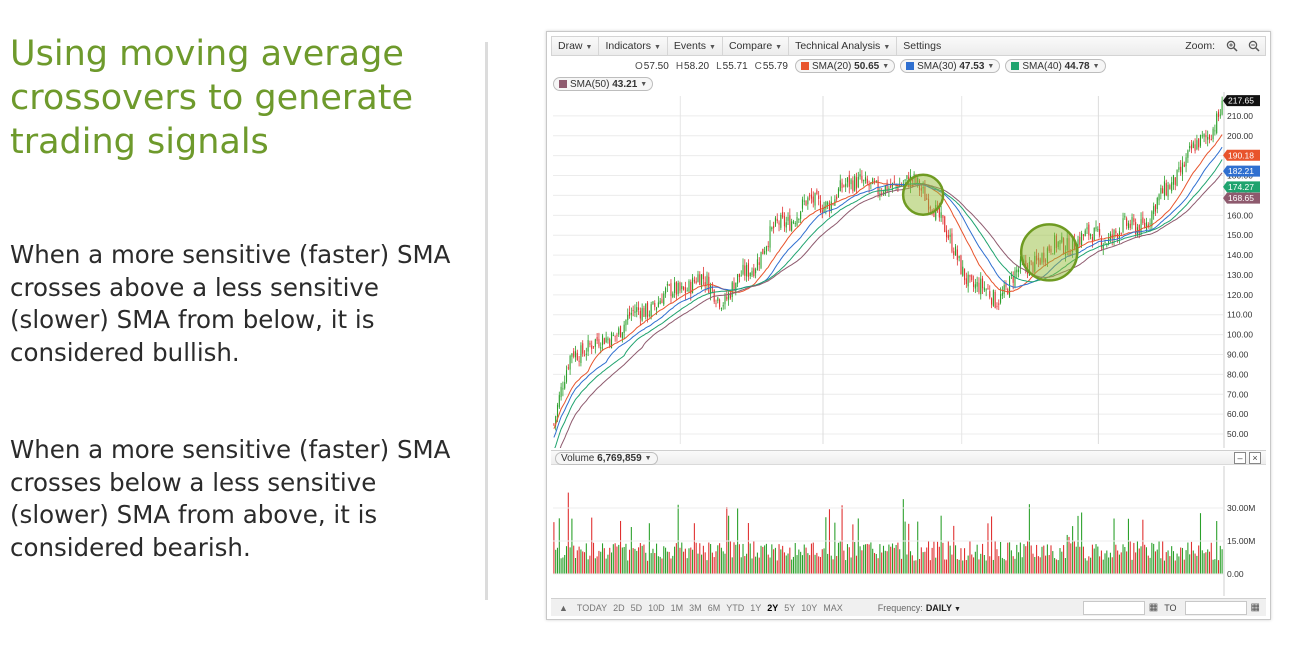  What do you see at coordinates (1232, 46) in the screenshot?
I see `zoom-in-button` at bounding box center [1232, 46].